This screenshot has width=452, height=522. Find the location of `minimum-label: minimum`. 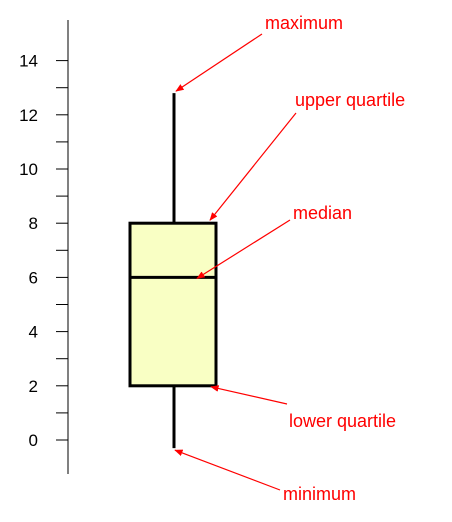

minimum-label: minimum is located at coordinates (319, 494).